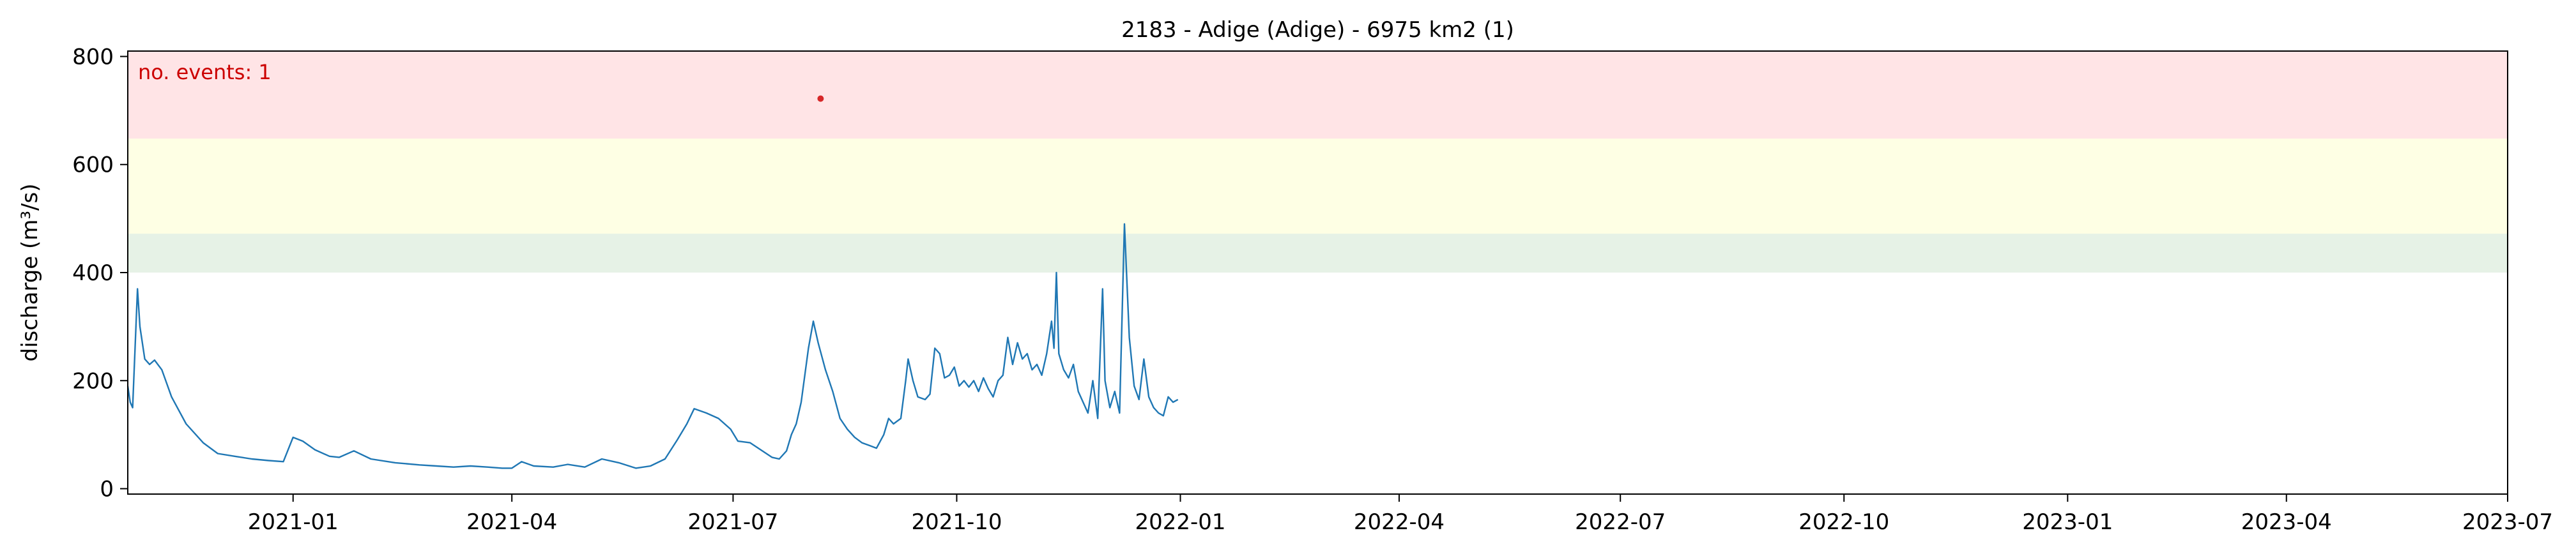 This screenshot has width=2576, height=556. Describe the element at coordinates (1620, 522) in the screenshot. I see `x-tick-label: 2022-07` at that location.